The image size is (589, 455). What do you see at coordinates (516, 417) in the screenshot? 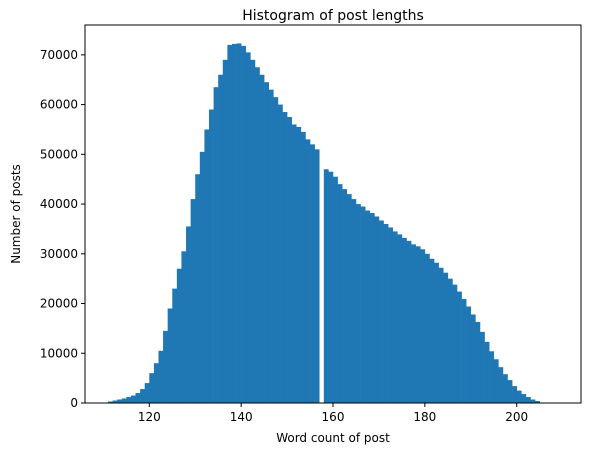
I see `x-tick-label: 200` at bounding box center [516, 417].